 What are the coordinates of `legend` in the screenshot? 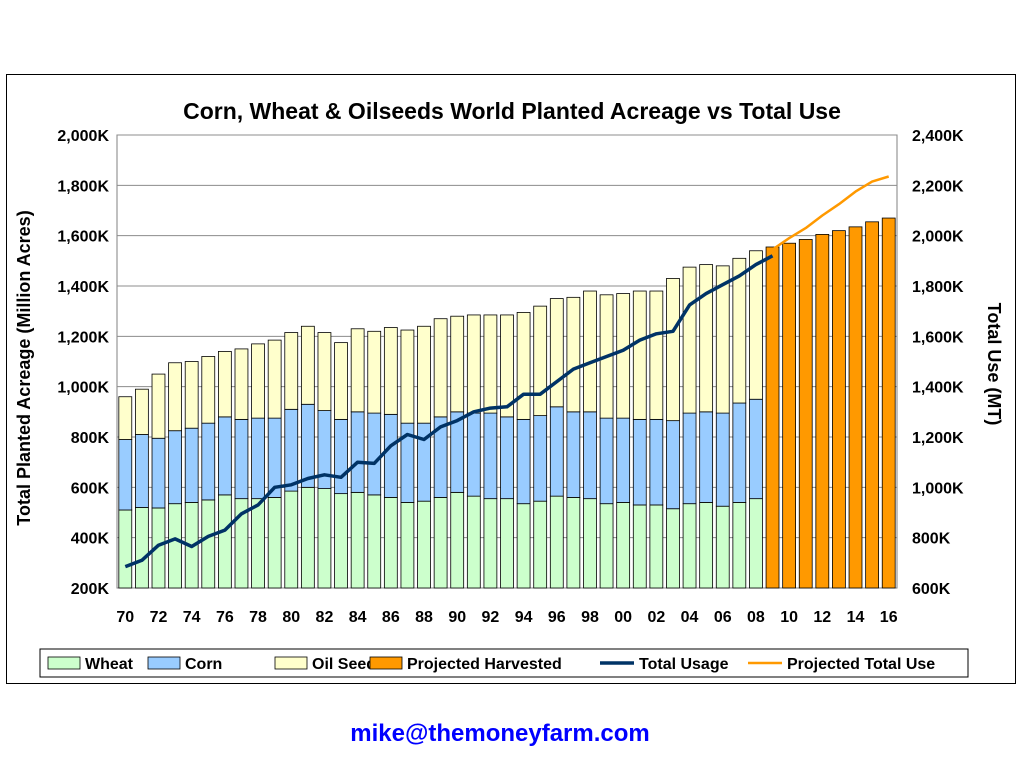 It's located at (504, 663).